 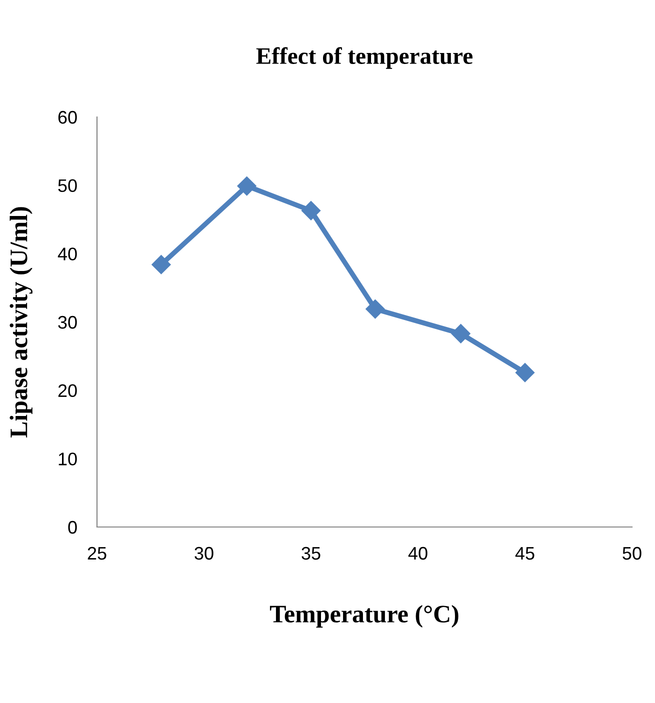 What do you see at coordinates (67, 185) in the screenshot?
I see `y-tick-label: 50` at bounding box center [67, 185].